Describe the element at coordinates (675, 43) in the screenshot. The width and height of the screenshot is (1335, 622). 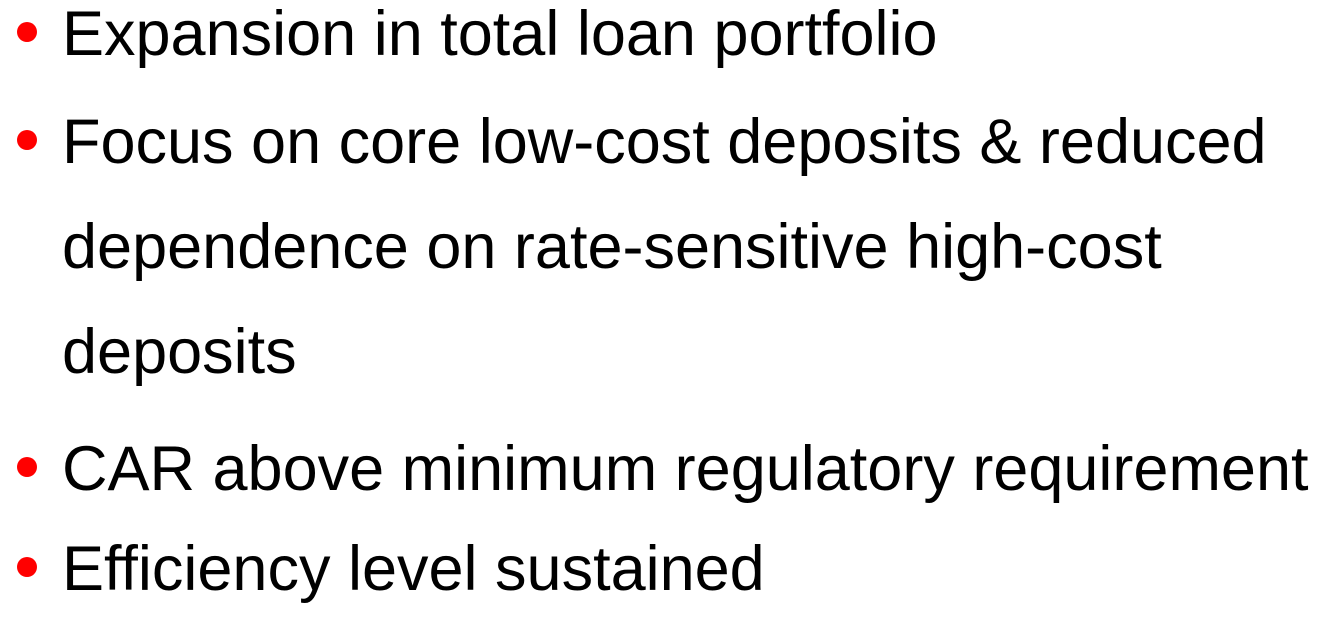
I see `bullet-item: Expansion in total loan portfolio` at that location.